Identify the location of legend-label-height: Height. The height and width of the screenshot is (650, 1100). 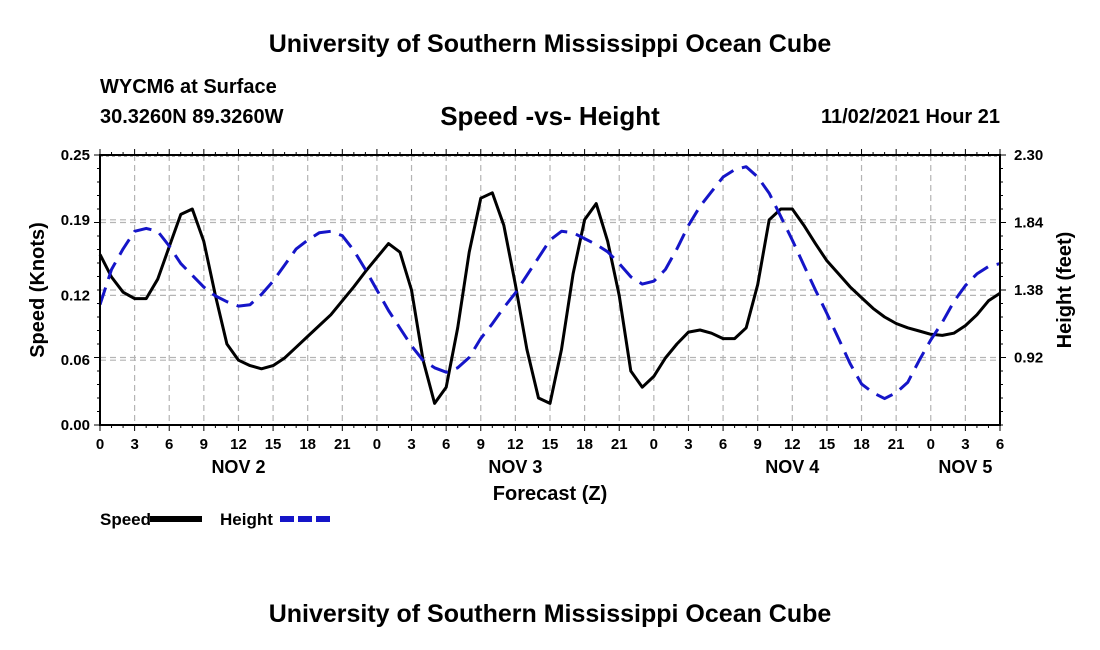
(246, 519).